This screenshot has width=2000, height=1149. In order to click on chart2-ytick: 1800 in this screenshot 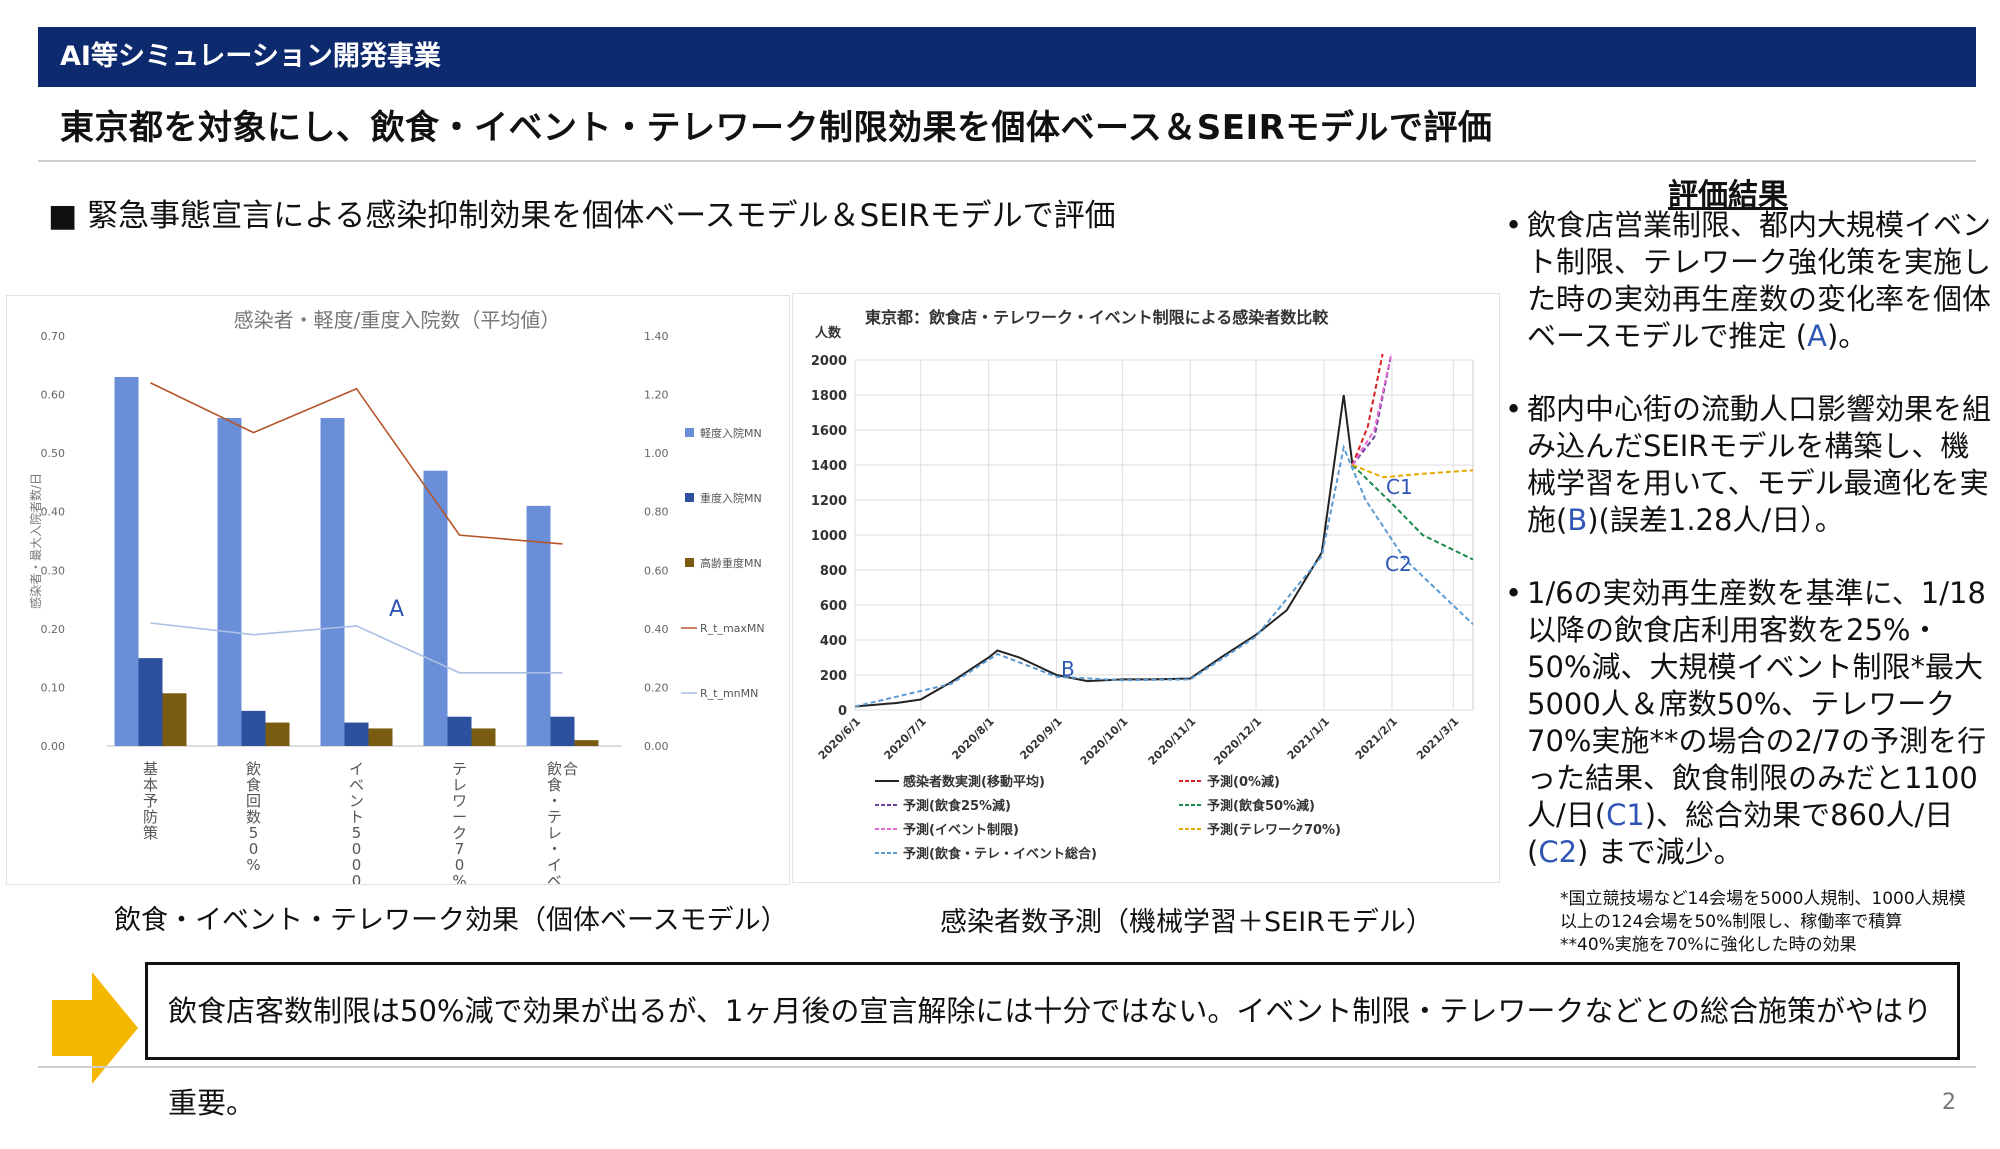, I will do `click(829, 396)`.